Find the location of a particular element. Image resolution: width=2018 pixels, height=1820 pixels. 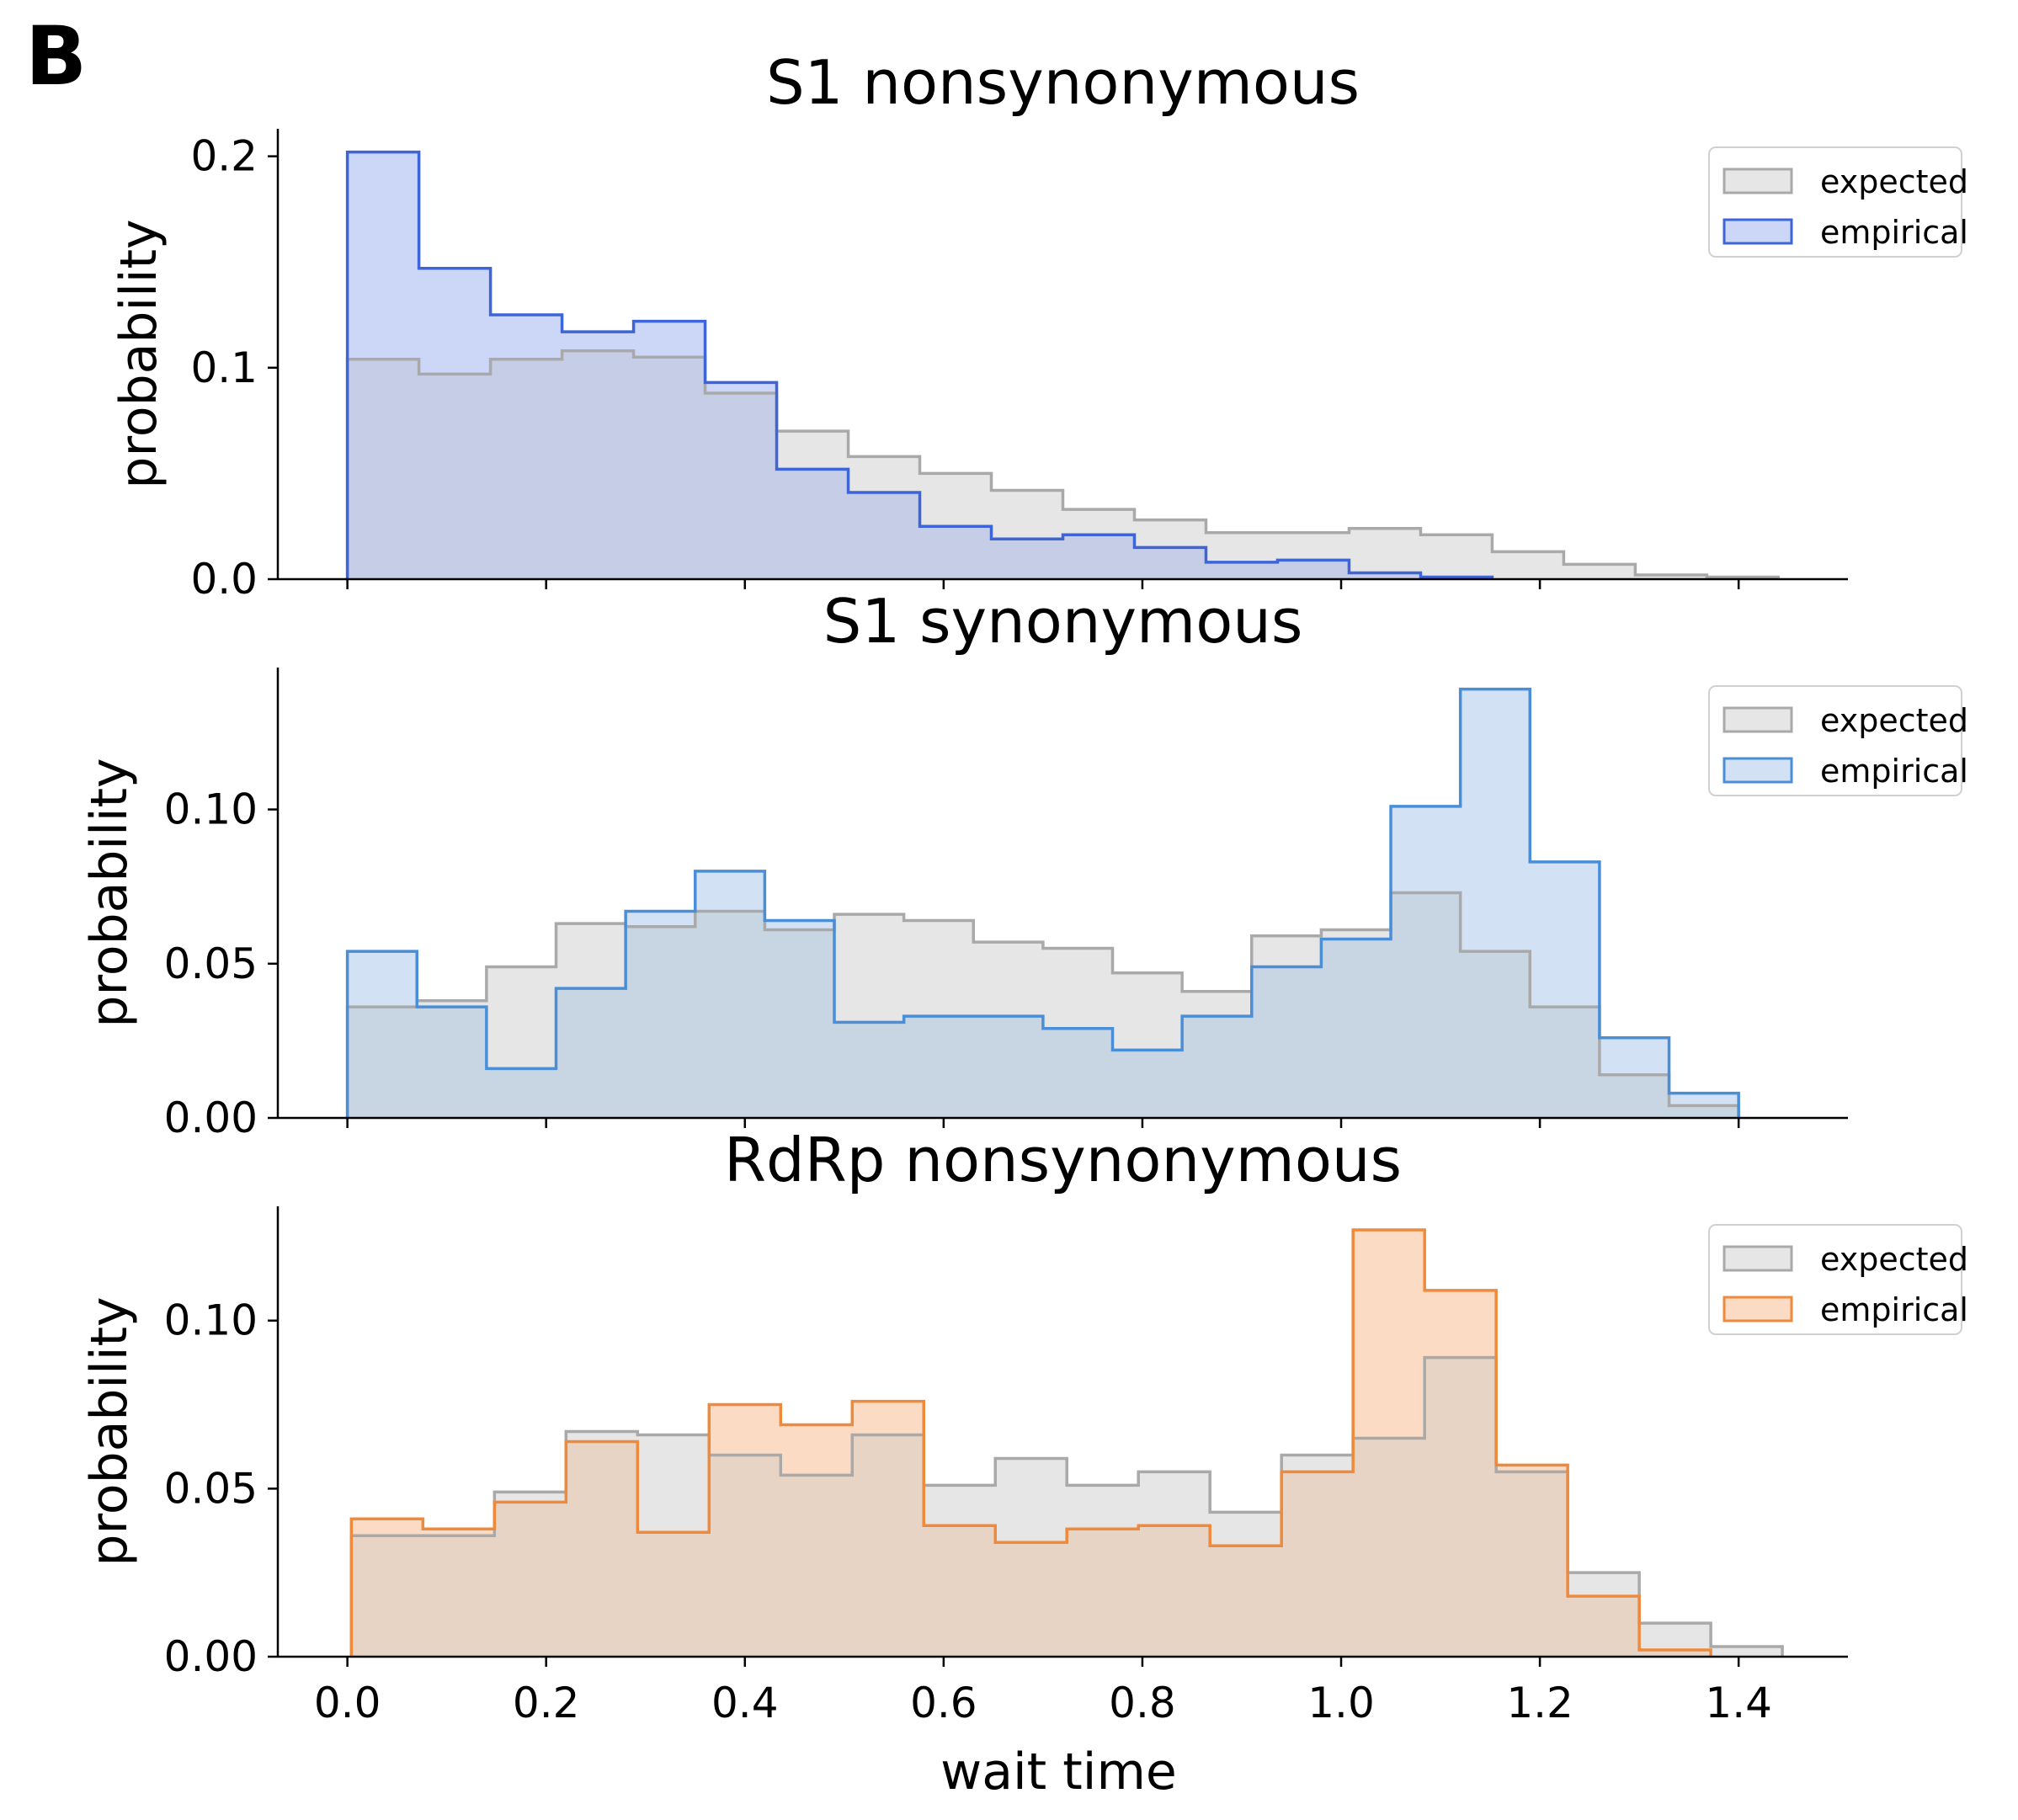

y-tick-label: 0.2 is located at coordinates (224, 156).